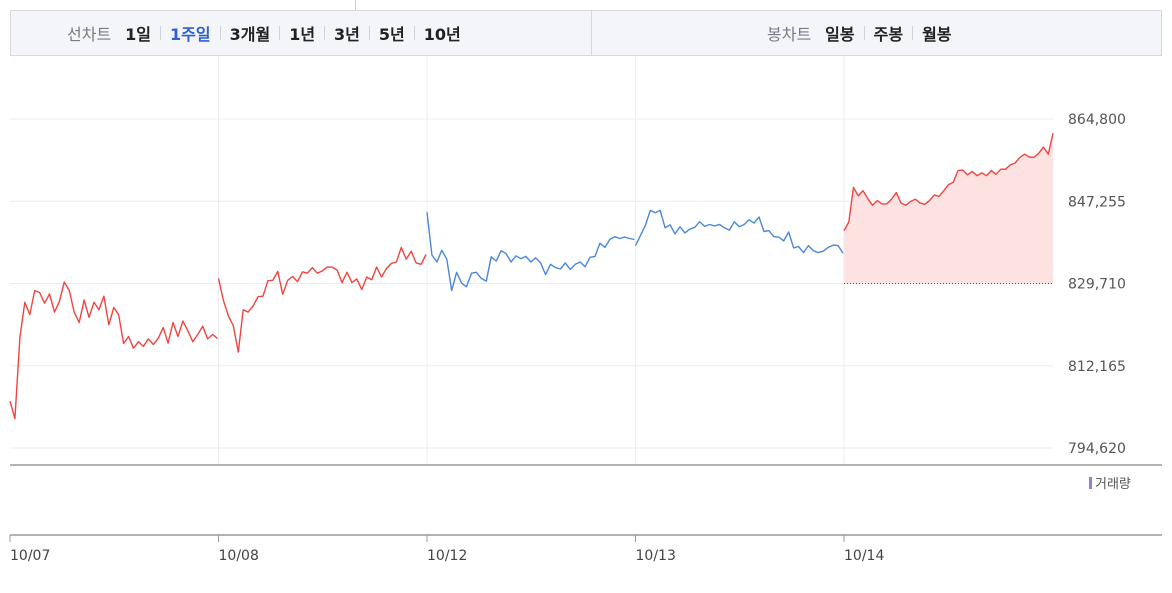 This screenshot has width=1172, height=593. What do you see at coordinates (840, 34) in the screenshot?
I see `tab-candle-period-0: 일봉` at bounding box center [840, 34].